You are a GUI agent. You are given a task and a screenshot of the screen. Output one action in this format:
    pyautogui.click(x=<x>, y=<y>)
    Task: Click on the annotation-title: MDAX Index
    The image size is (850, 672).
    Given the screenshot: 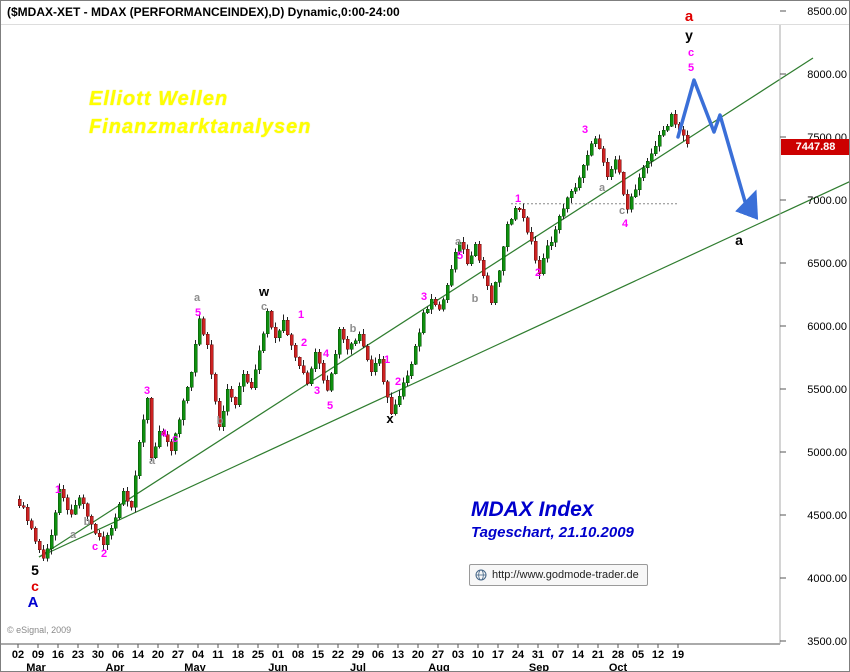 What is the action you would take?
    pyautogui.click(x=532, y=509)
    